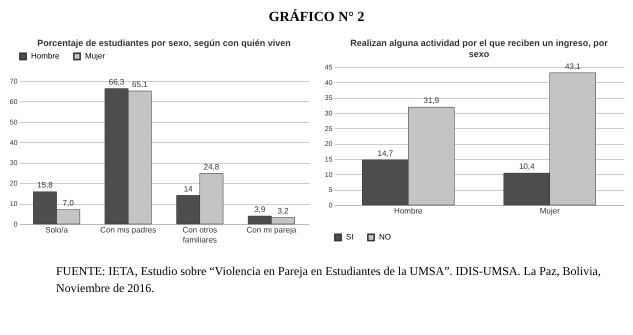  Describe the element at coordinates (385, 153) in the screenshot. I see `data-label: 14,7` at that location.